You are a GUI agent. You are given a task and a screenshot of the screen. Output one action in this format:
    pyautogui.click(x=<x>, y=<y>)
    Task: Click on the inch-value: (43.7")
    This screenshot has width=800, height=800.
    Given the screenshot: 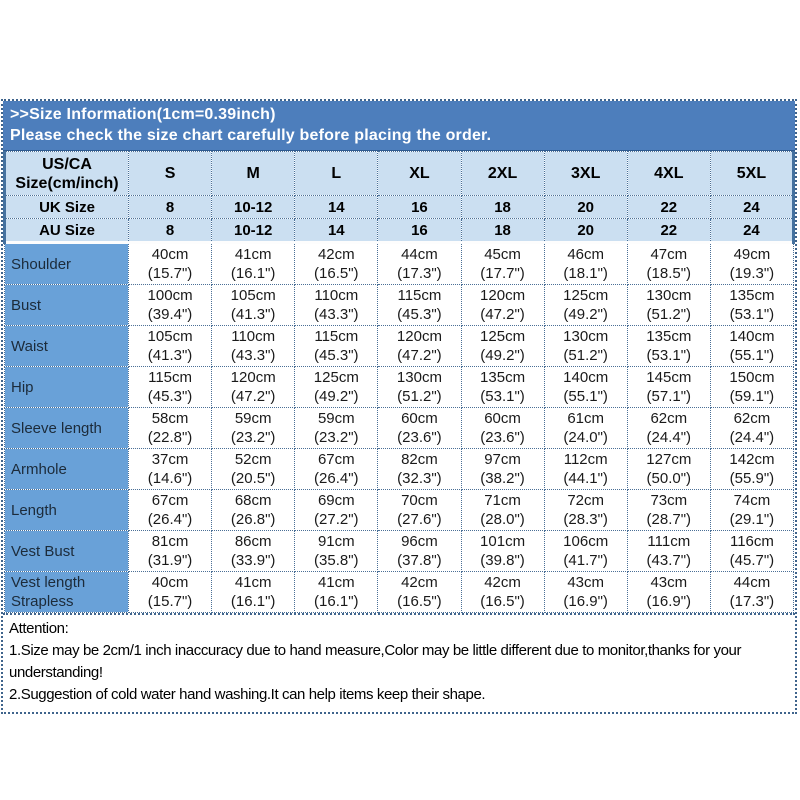 What is the action you would take?
    pyautogui.click(x=669, y=560)
    